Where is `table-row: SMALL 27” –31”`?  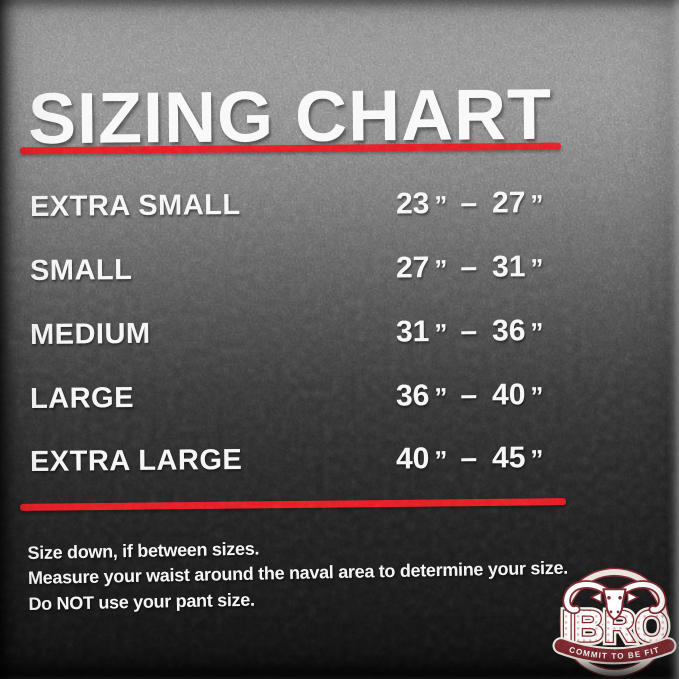 table-row: SMALL 27” –31” is located at coordinates (339, 270).